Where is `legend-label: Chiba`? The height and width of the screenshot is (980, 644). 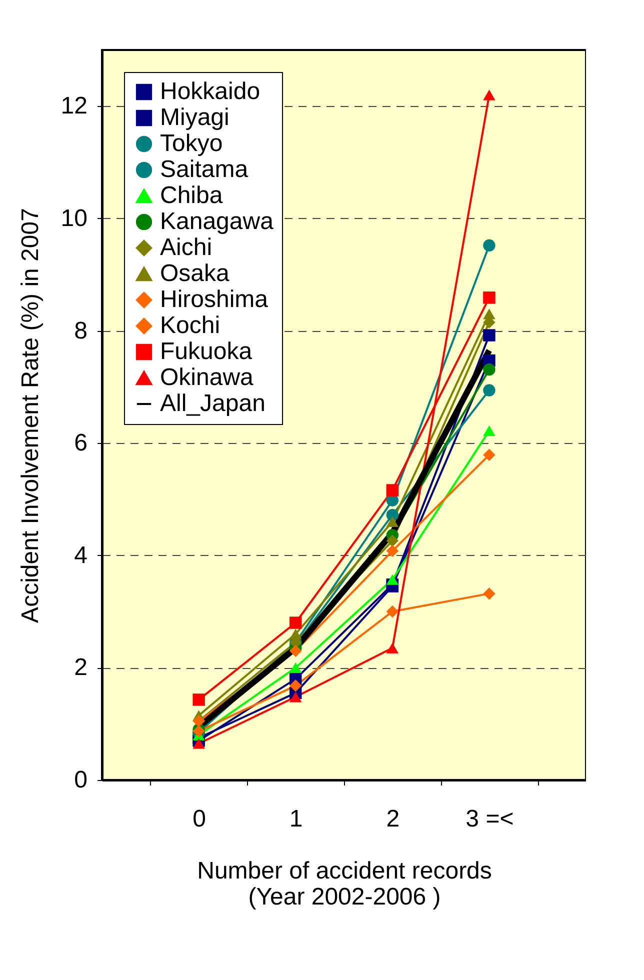
legend-label: Chiba is located at coordinates (192, 195).